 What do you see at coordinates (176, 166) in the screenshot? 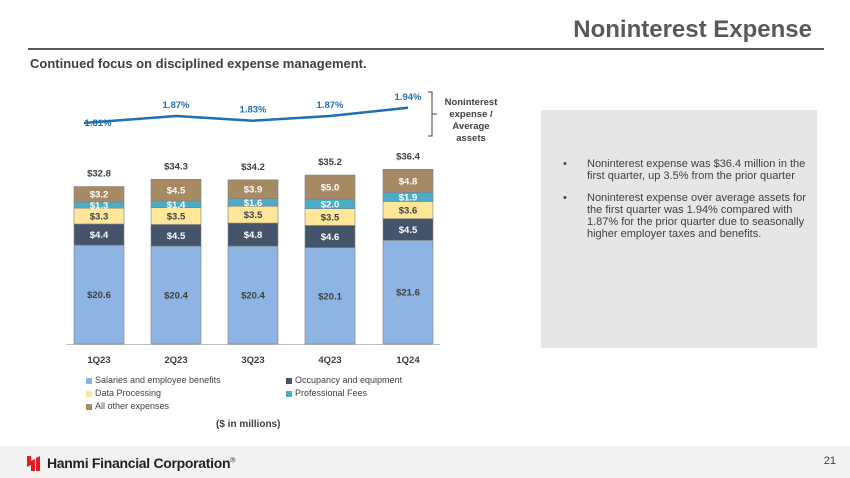
I see `bar-total-label: $34.3` at bounding box center [176, 166].